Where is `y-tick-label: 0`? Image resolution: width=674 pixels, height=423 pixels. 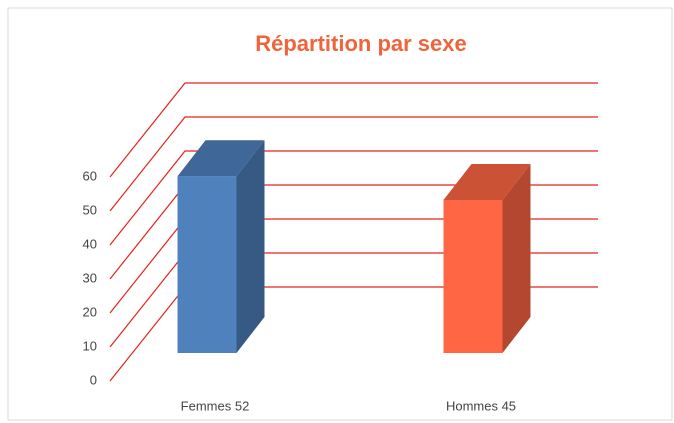 y-tick-label: 0 is located at coordinates (93, 379).